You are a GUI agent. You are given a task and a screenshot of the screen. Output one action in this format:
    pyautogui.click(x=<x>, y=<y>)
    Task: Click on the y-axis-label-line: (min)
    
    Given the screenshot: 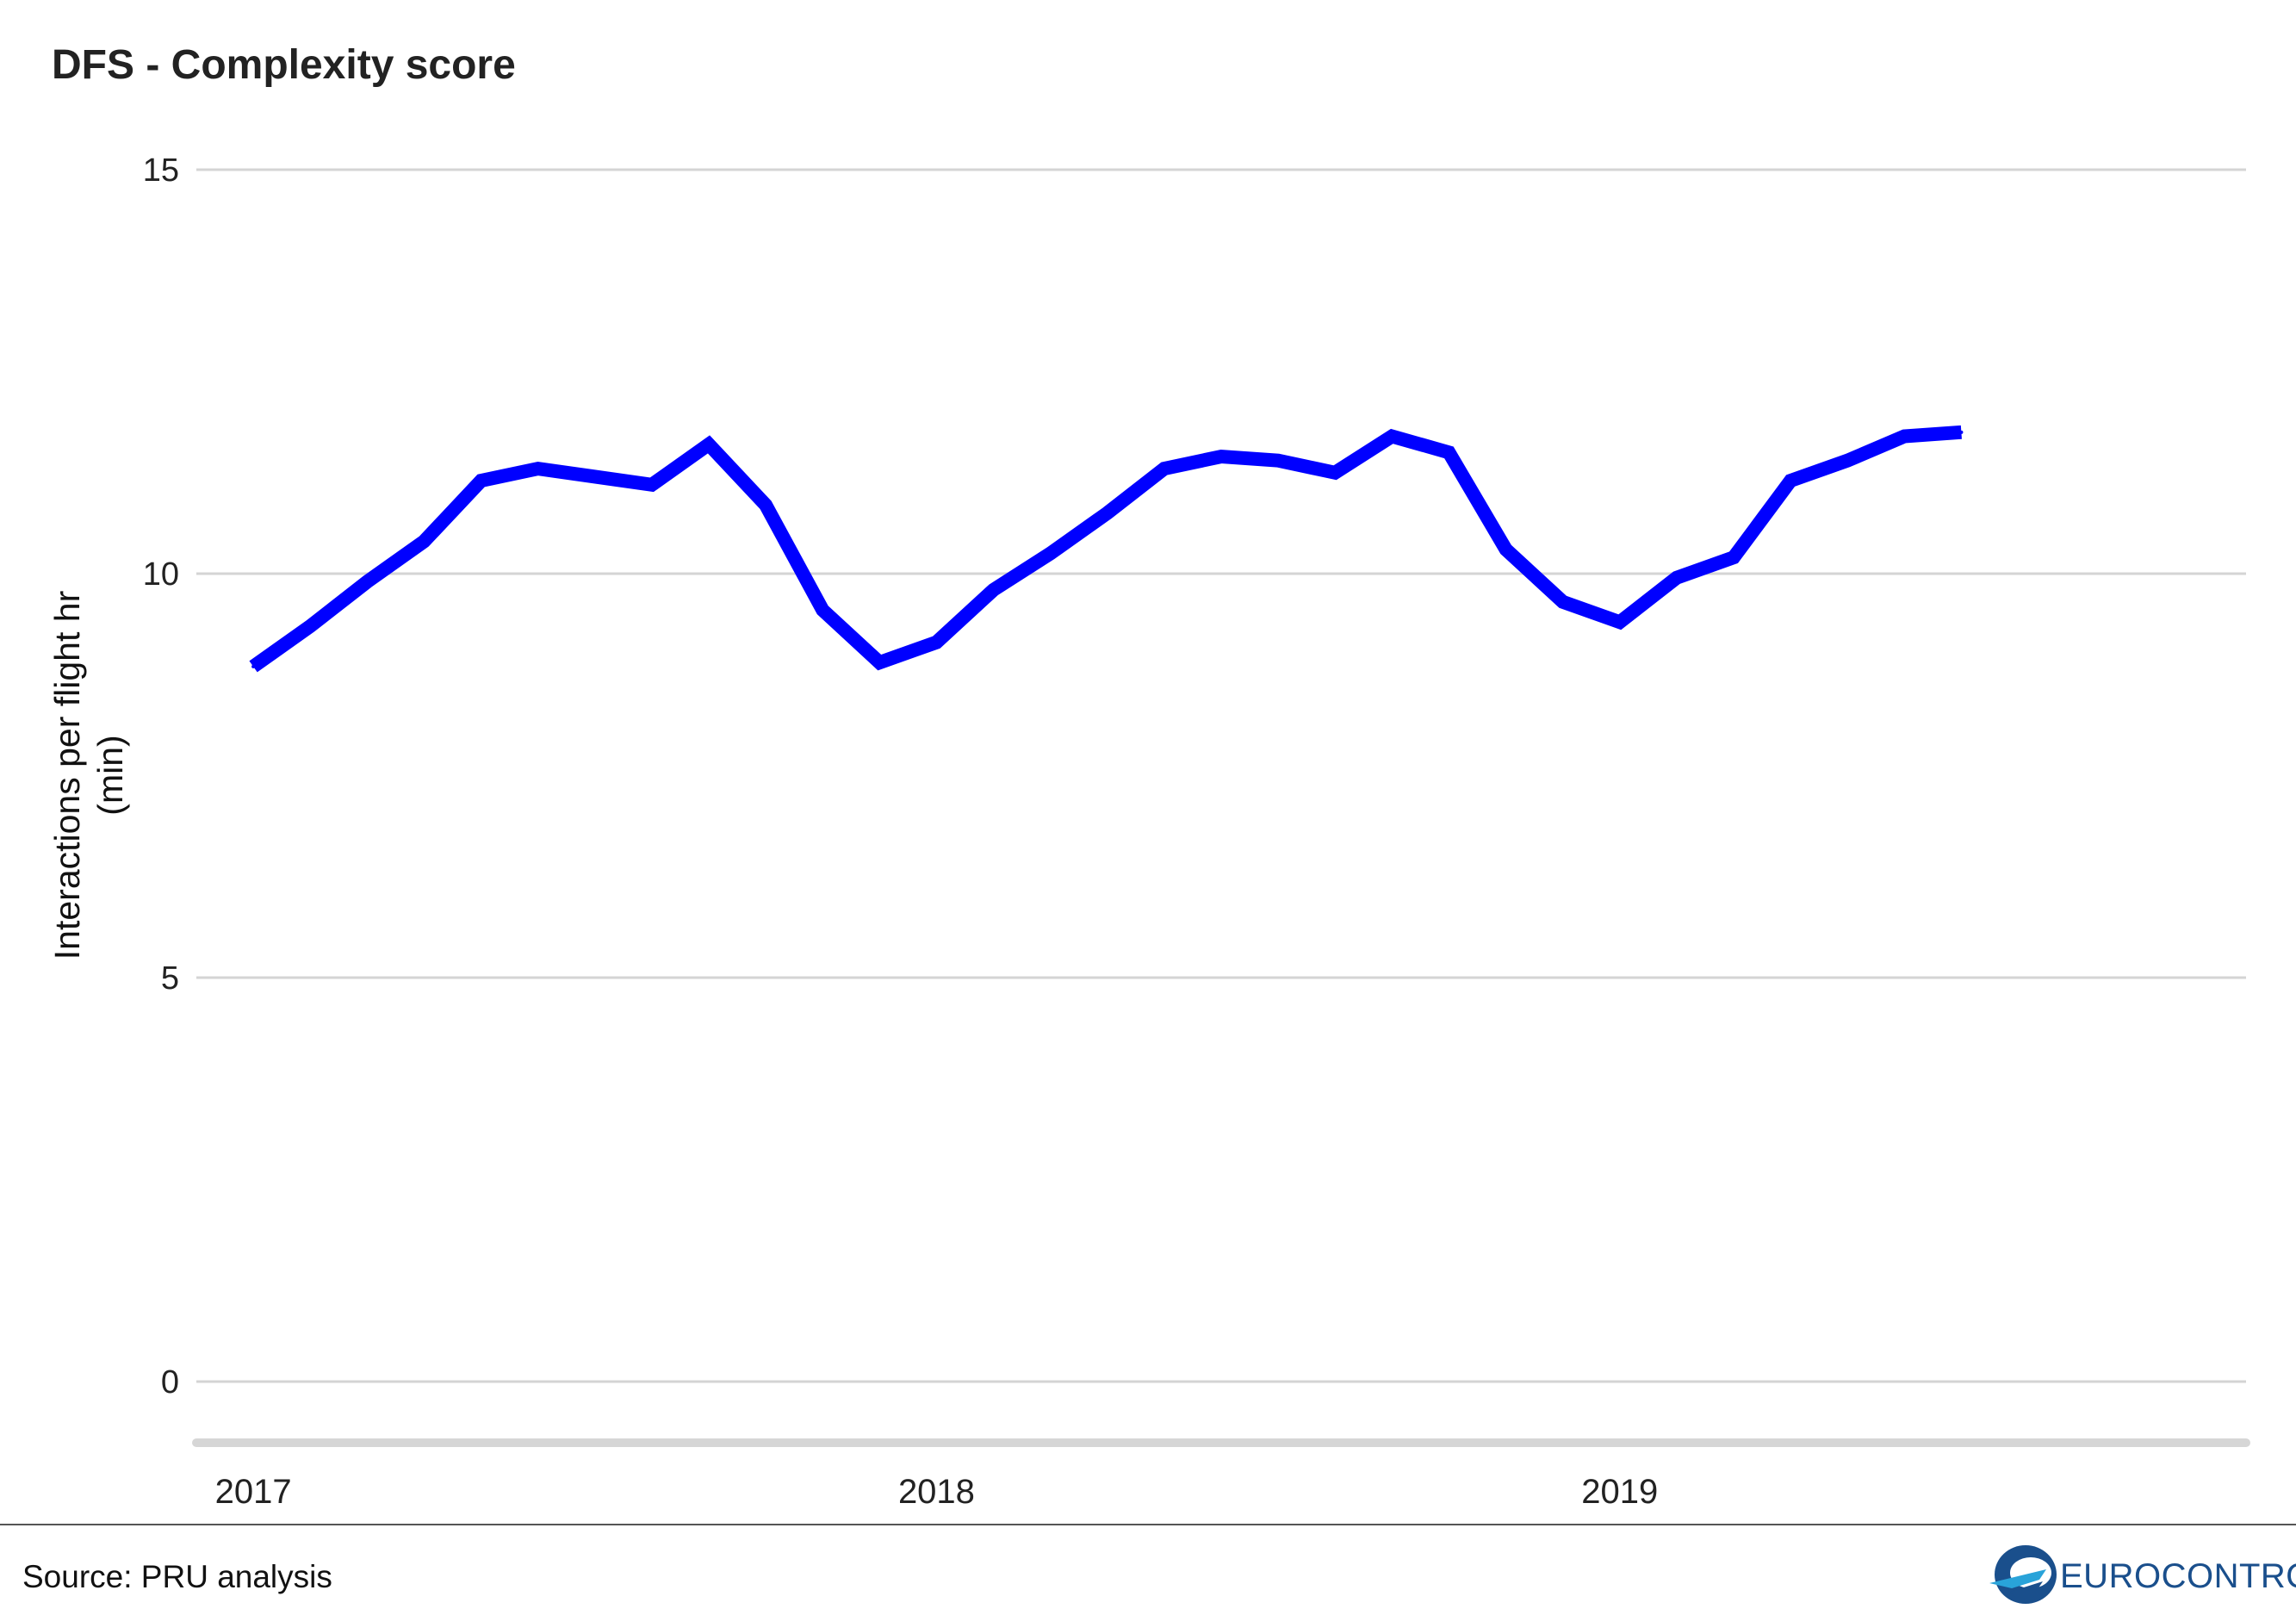 What is the action you would take?
    pyautogui.click(x=110, y=775)
    